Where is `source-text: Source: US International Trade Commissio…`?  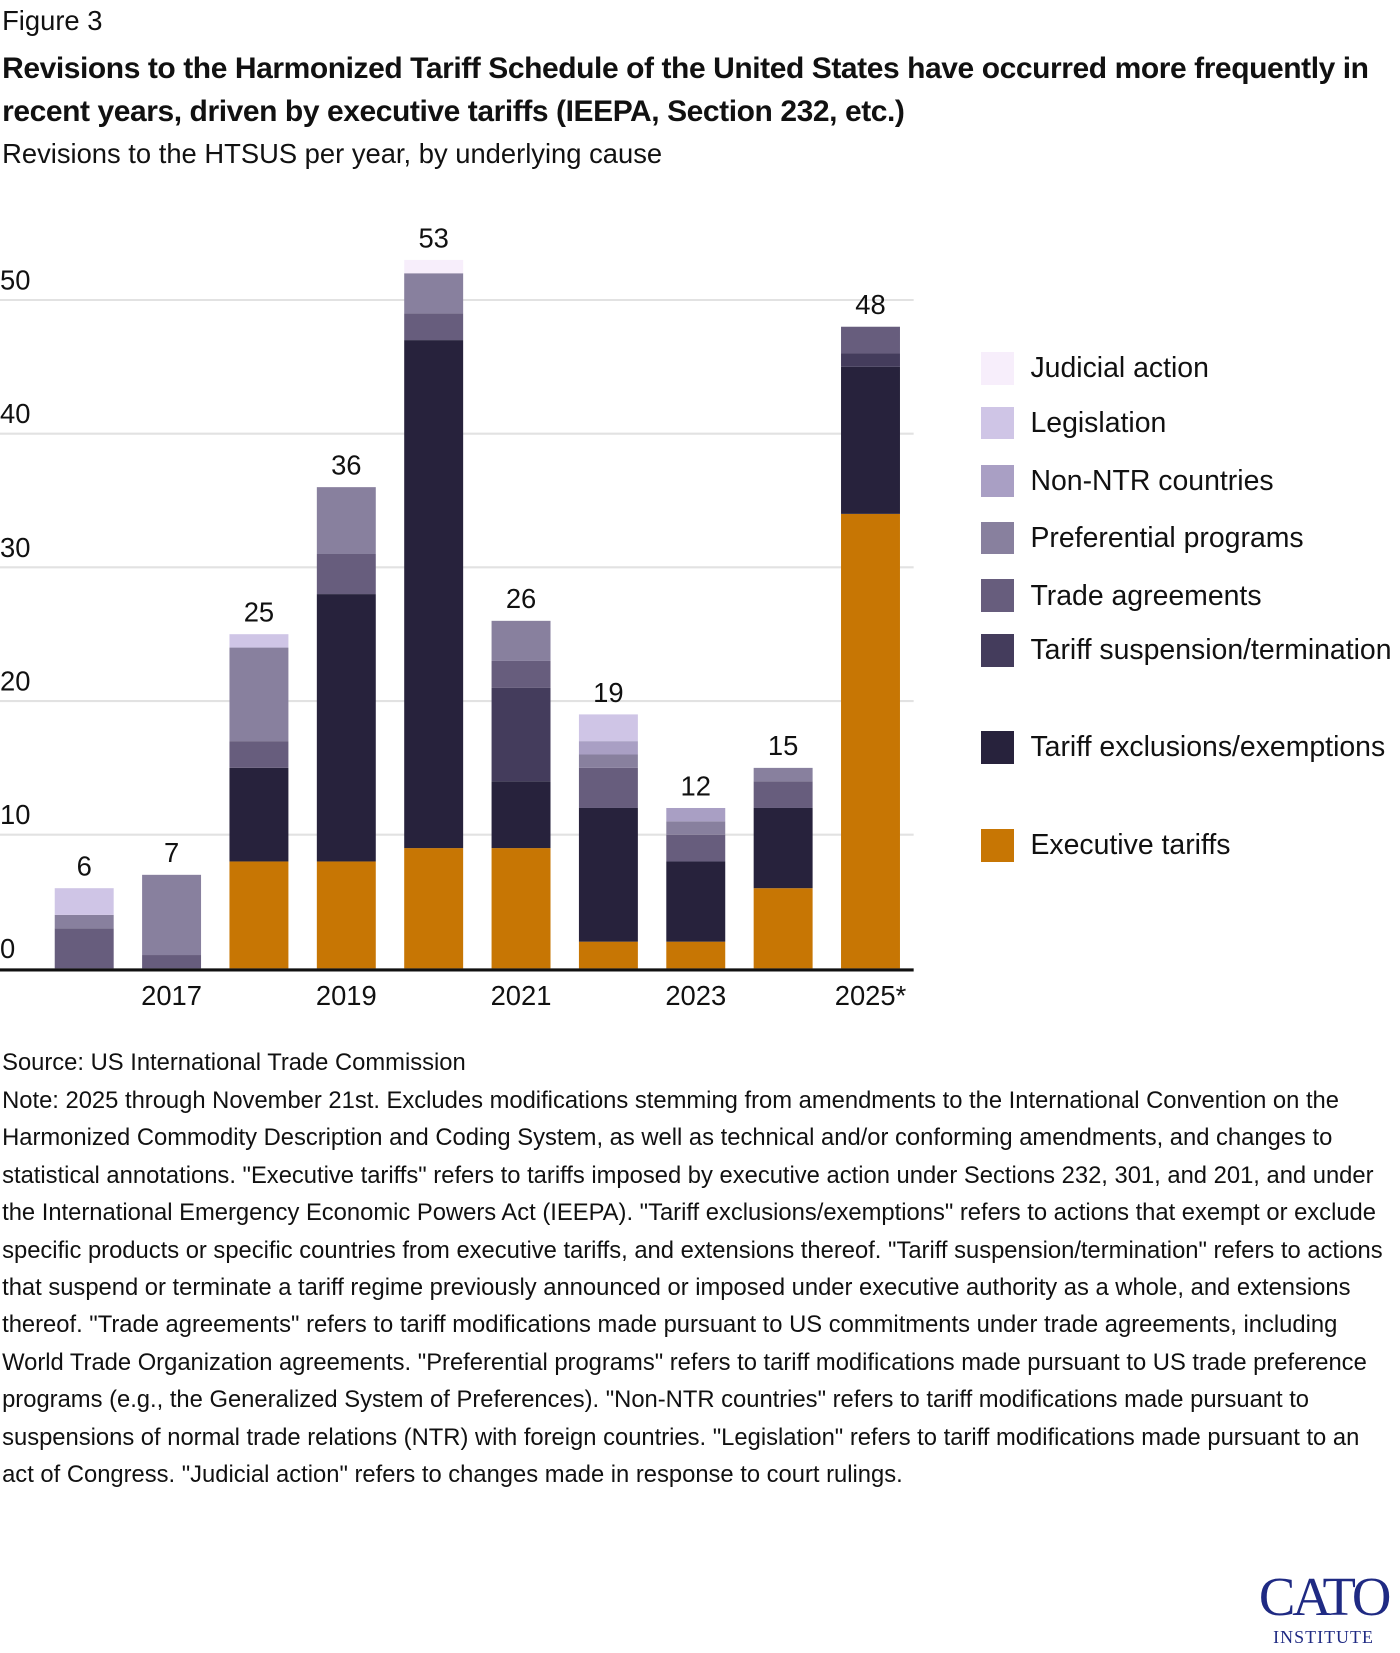 source-text: Source: US International Trade Commissio… is located at coordinates (234, 1063).